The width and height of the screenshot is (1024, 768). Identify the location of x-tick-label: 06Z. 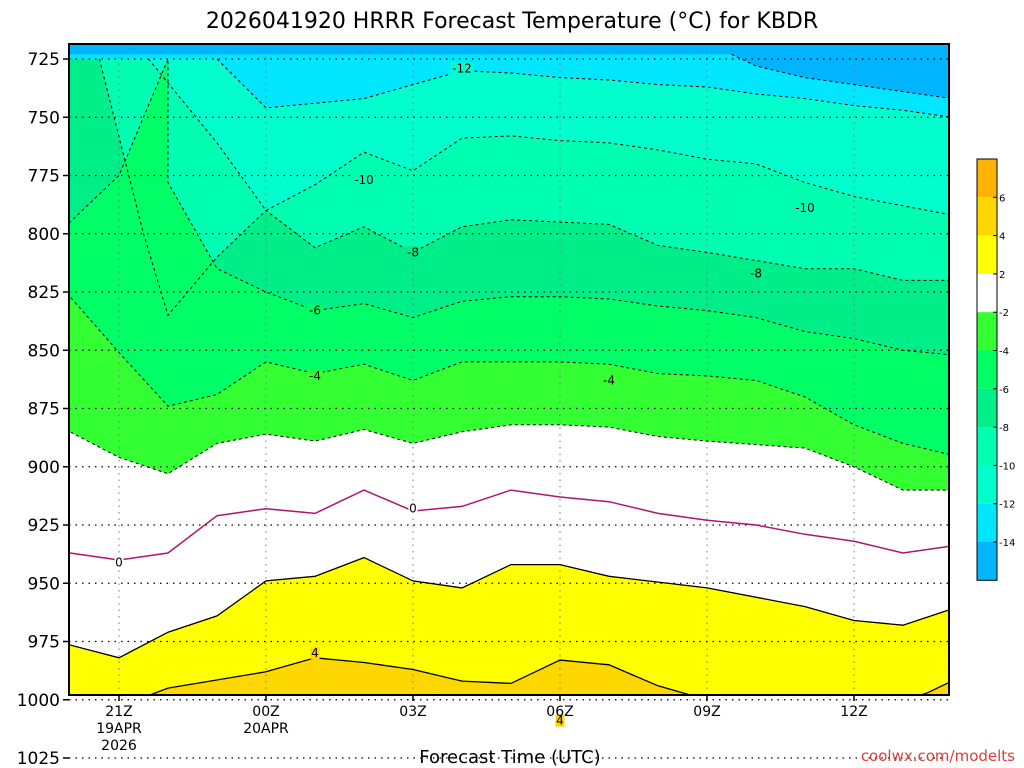
(559, 712).